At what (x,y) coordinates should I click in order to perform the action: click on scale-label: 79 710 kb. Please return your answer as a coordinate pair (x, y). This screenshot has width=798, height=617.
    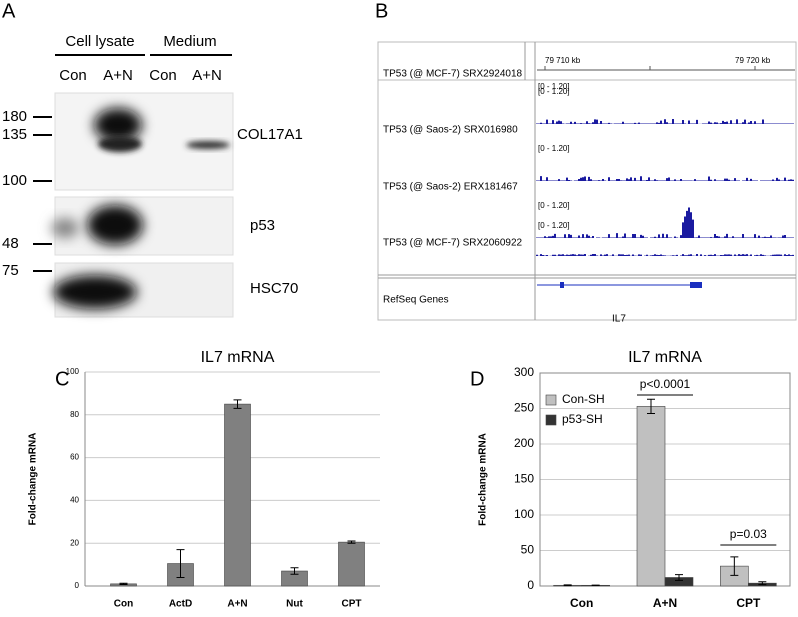
    Looking at the image, I should click on (563, 60).